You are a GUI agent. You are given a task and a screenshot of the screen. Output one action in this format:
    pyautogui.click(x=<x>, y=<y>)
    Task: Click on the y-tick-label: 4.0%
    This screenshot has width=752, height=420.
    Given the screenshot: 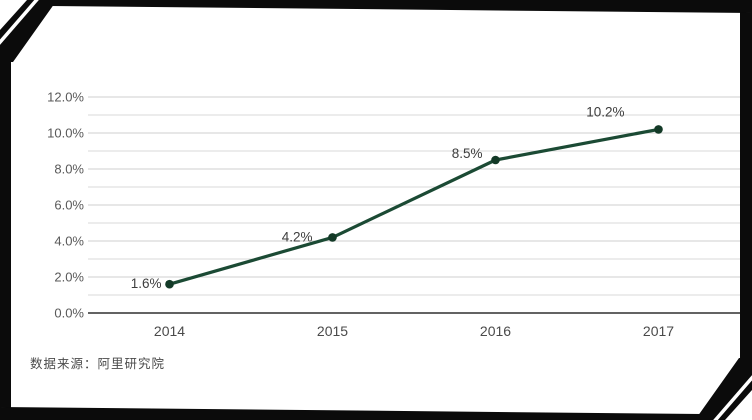 What is the action you would take?
    pyautogui.click(x=69, y=241)
    